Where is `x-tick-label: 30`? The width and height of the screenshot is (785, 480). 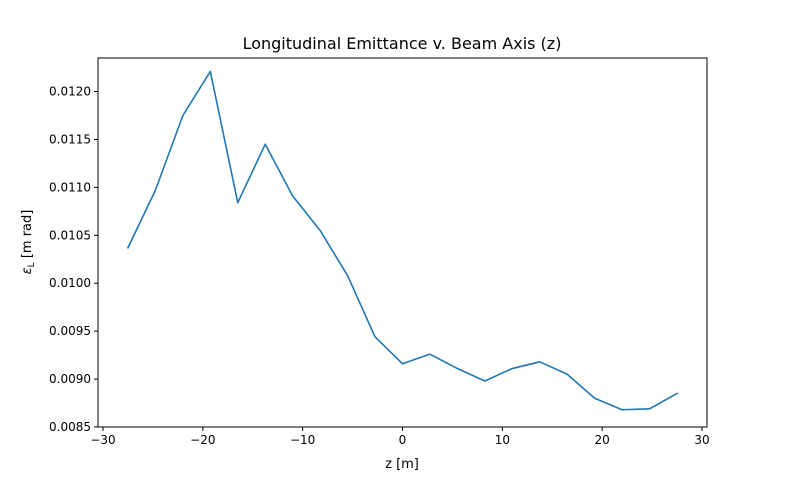 x-tick-label: 30 is located at coordinates (701, 440).